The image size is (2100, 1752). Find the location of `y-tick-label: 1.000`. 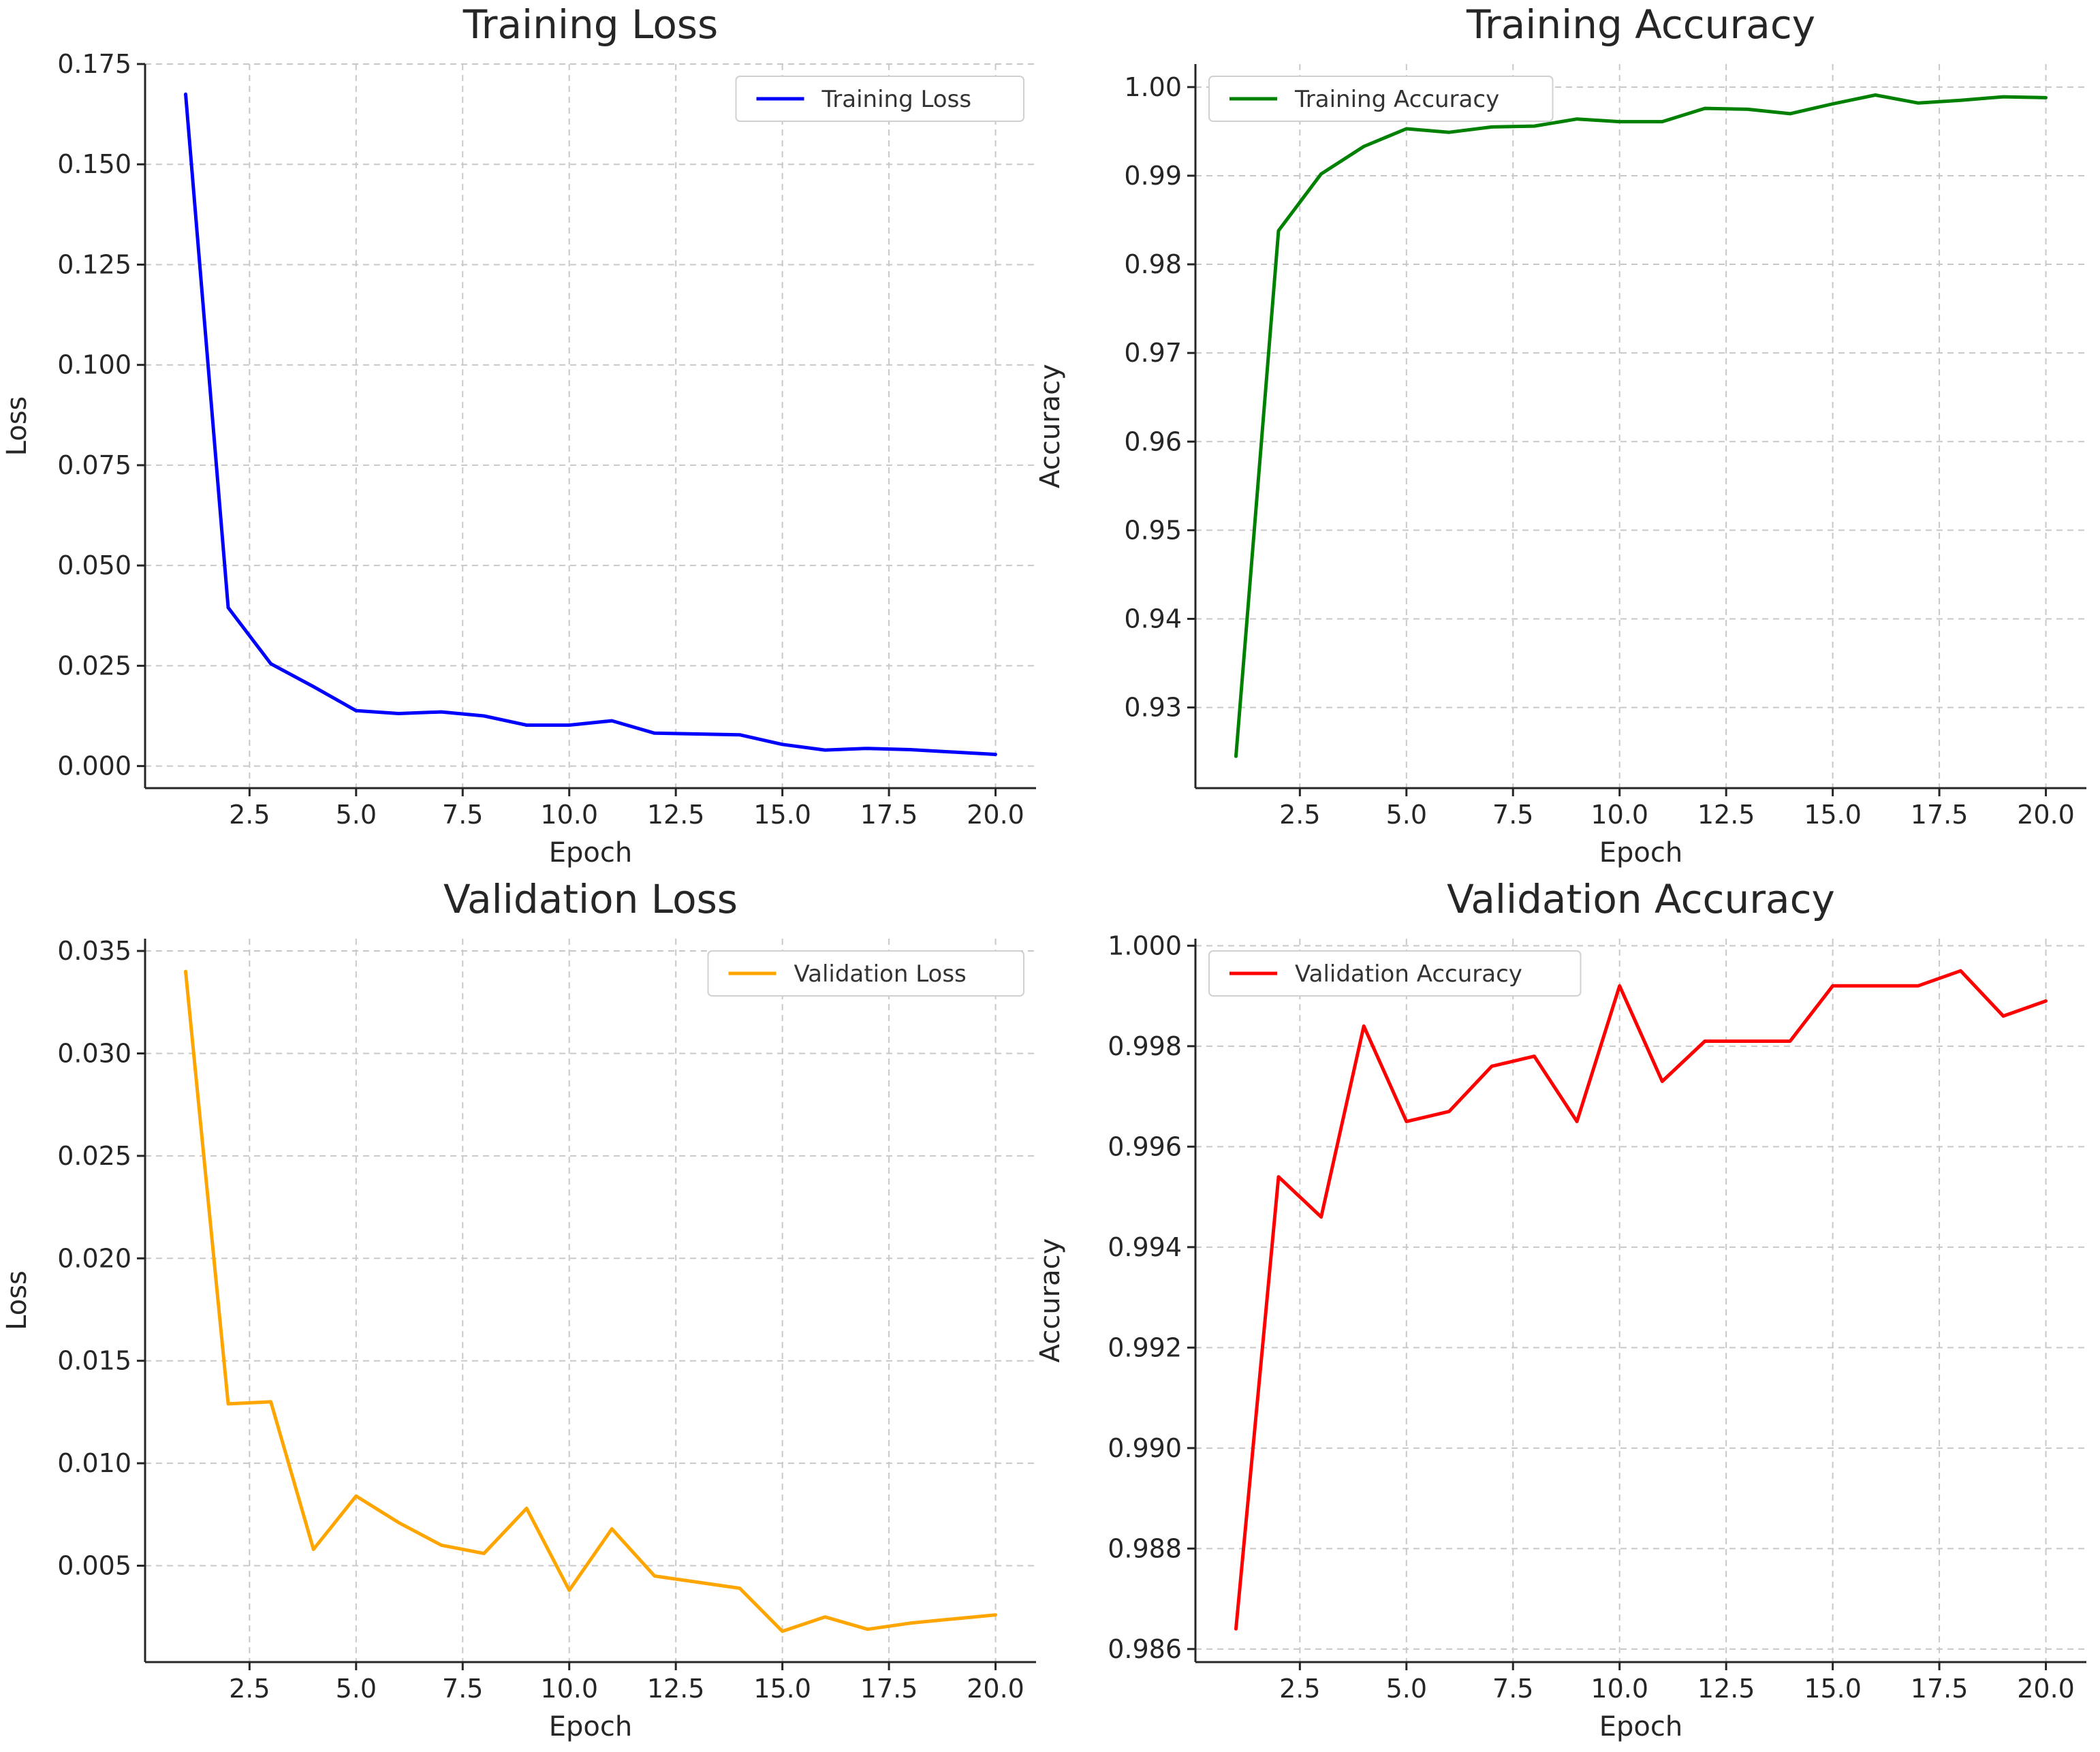

y-tick-label: 1.000 is located at coordinates (1145, 945).